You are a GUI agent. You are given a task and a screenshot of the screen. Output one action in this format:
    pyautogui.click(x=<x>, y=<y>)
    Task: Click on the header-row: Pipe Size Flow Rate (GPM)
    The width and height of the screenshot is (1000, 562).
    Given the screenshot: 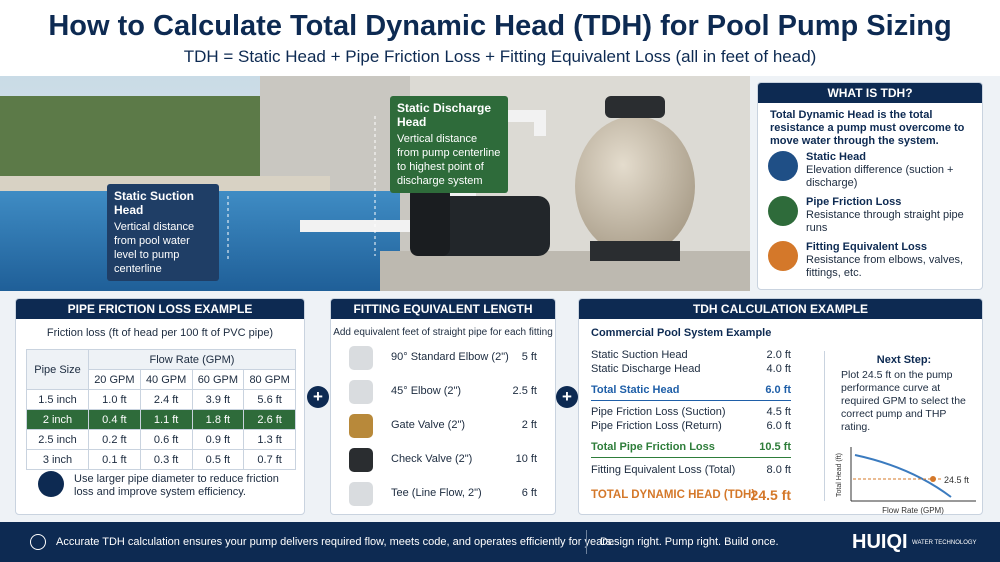 What is the action you would take?
    pyautogui.click(x=161, y=369)
    